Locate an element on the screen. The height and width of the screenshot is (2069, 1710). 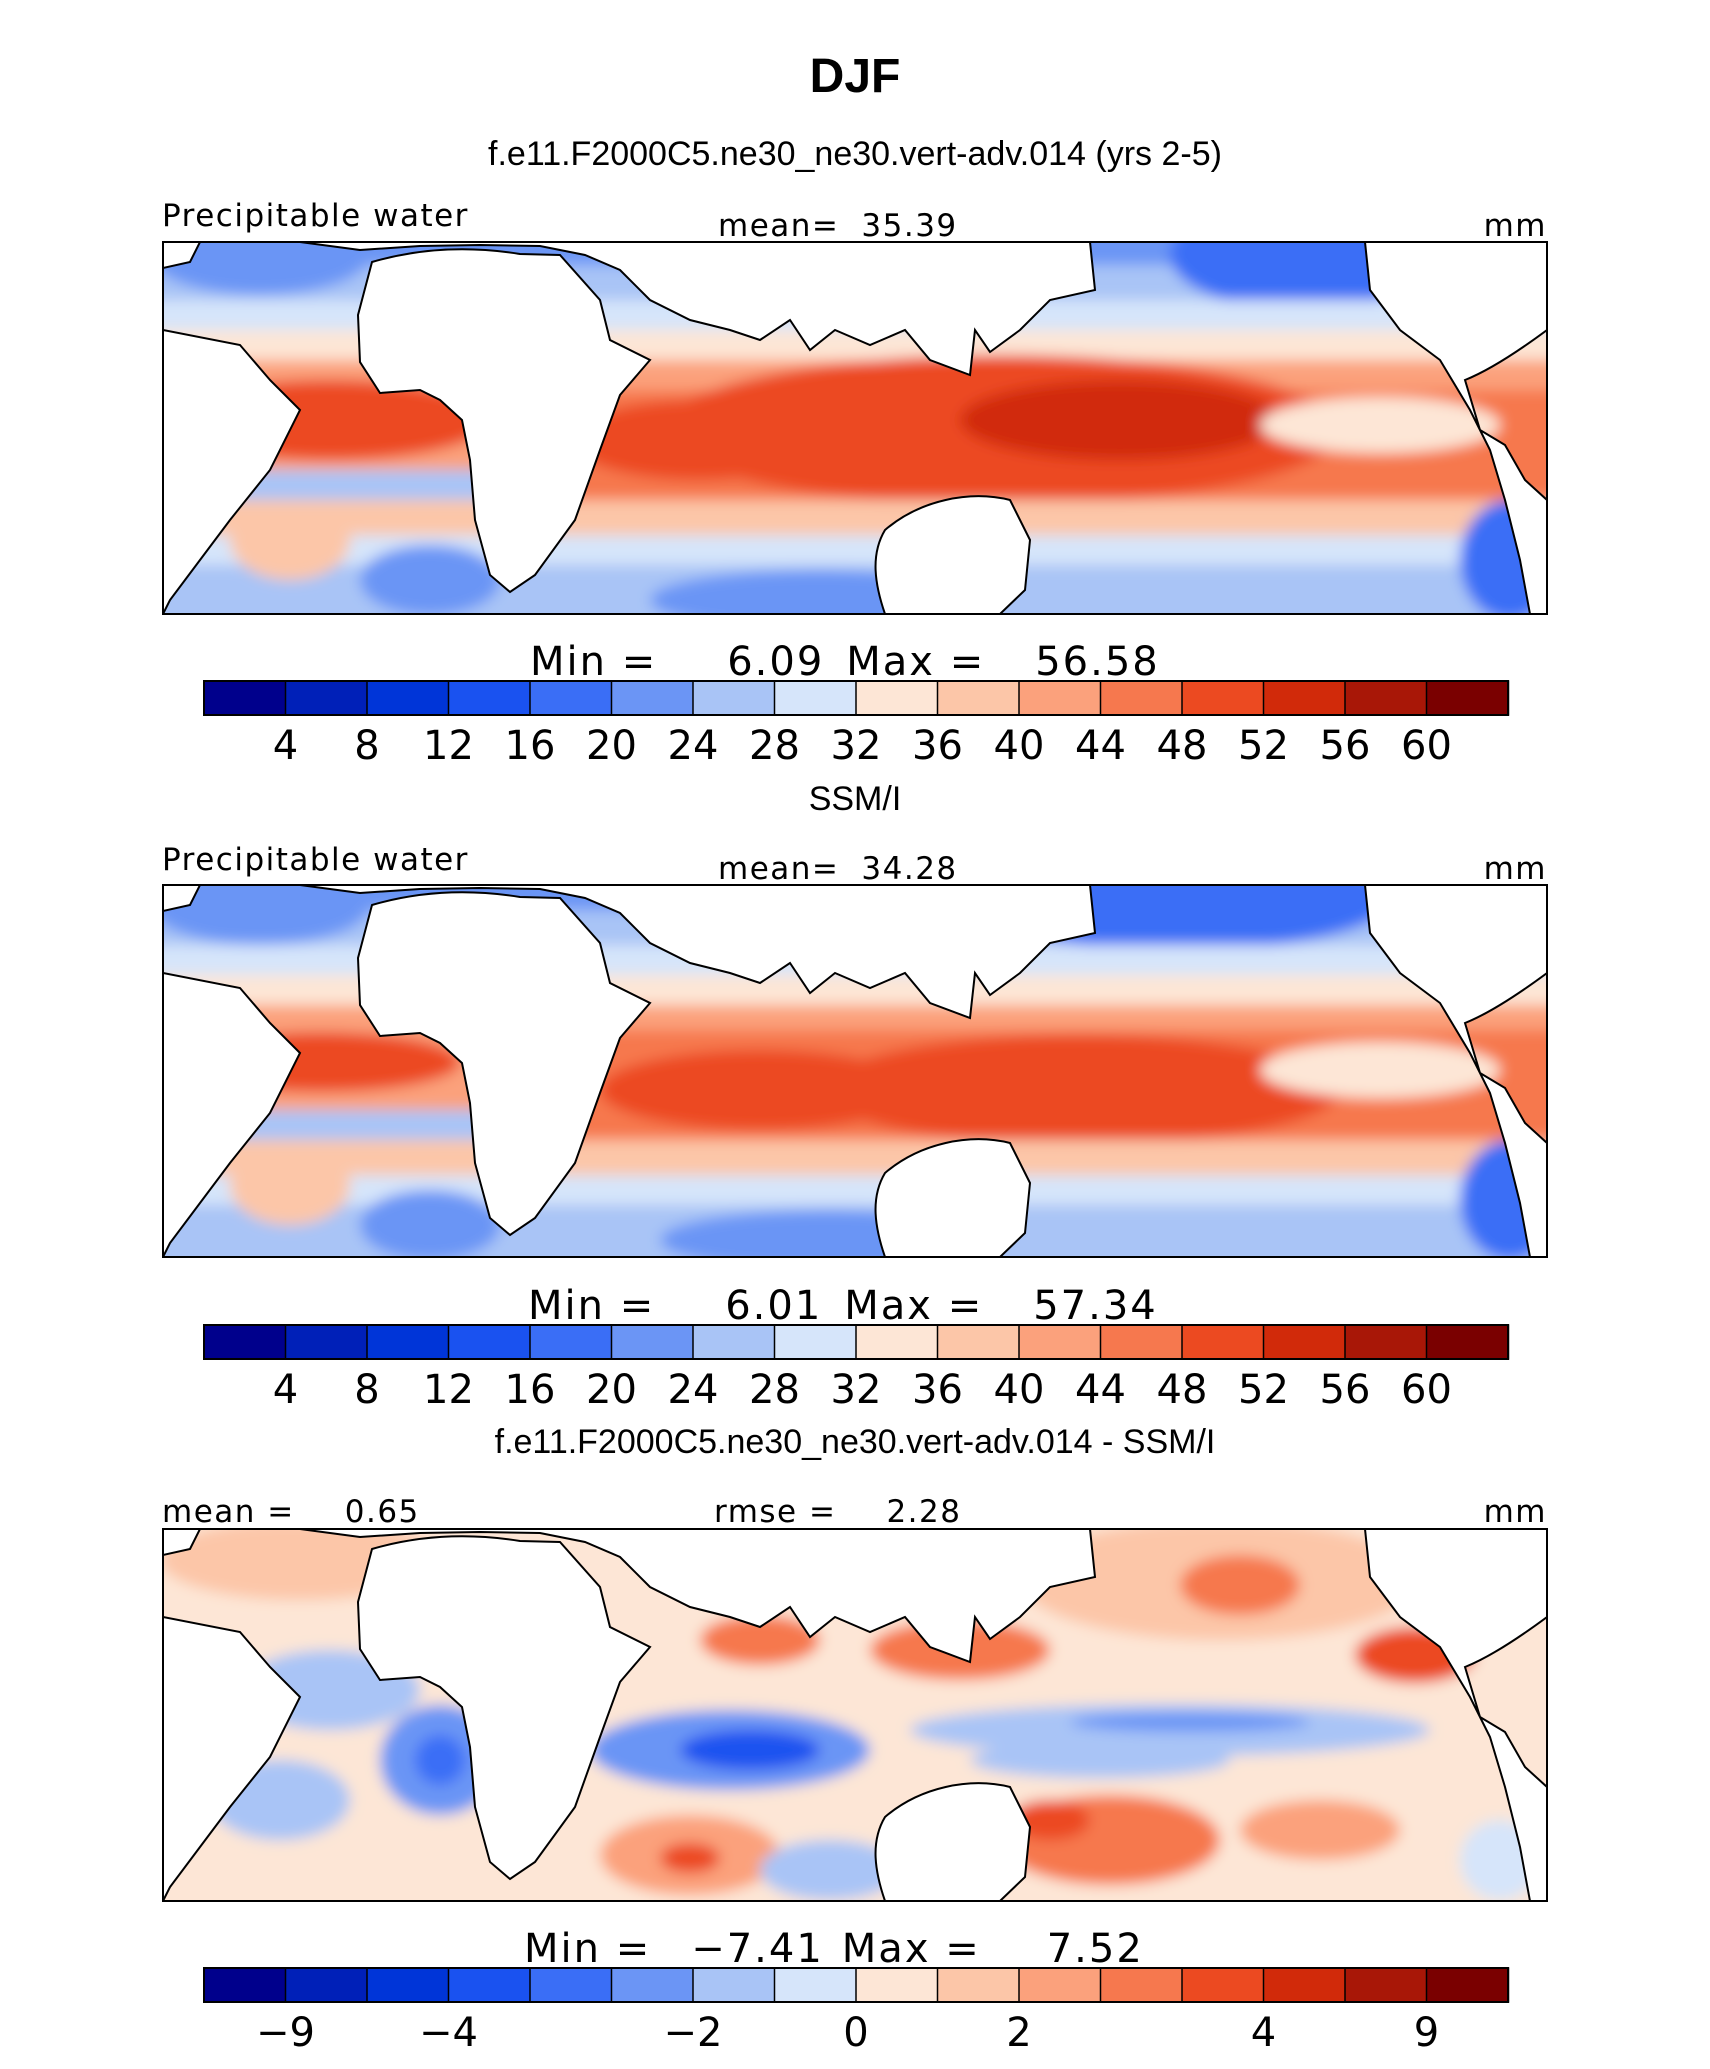
min-max-label: Min = 6.09 Max = 56.58 is located at coordinates (845, 662).